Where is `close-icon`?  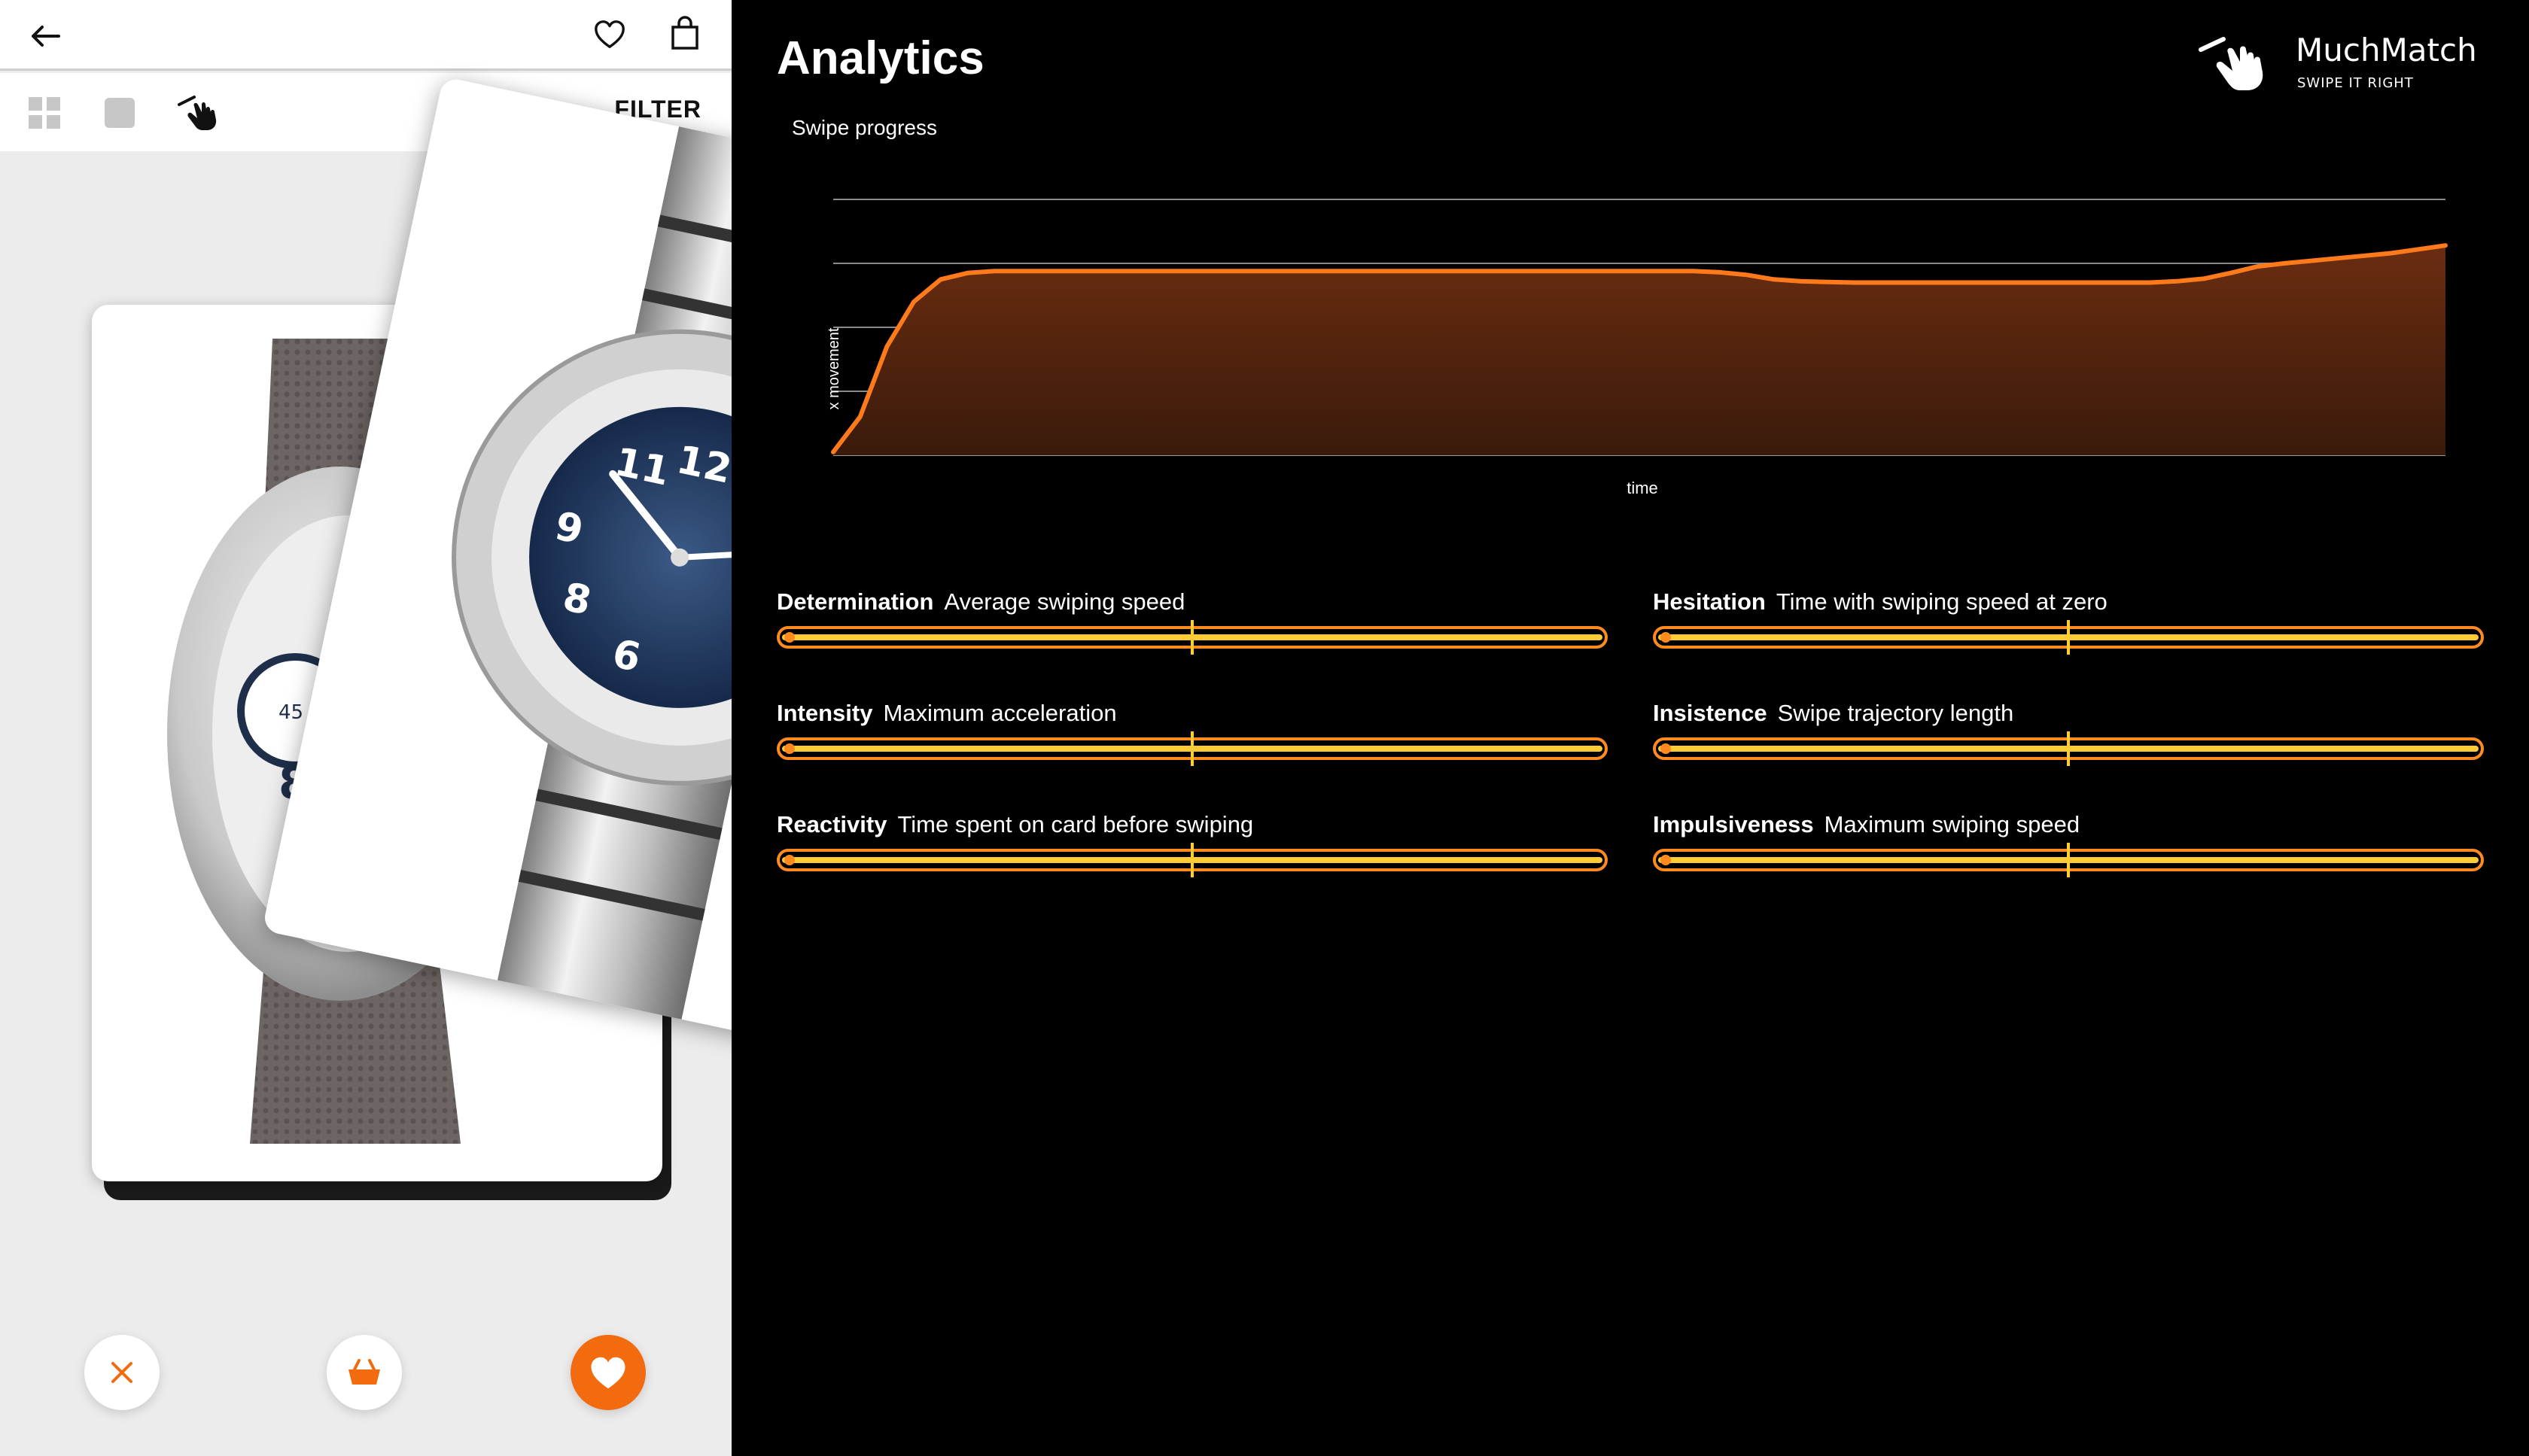
close-icon is located at coordinates (121, 1372).